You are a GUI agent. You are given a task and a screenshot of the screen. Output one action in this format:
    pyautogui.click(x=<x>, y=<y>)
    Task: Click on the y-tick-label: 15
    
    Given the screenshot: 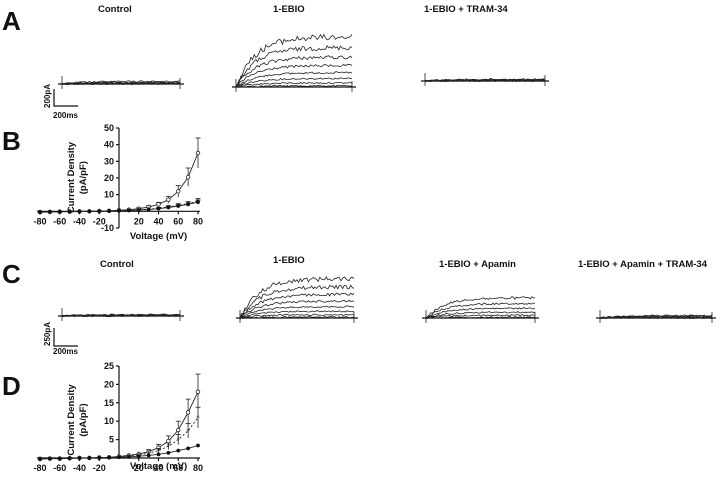 What is the action you would take?
    pyautogui.click(x=109, y=403)
    